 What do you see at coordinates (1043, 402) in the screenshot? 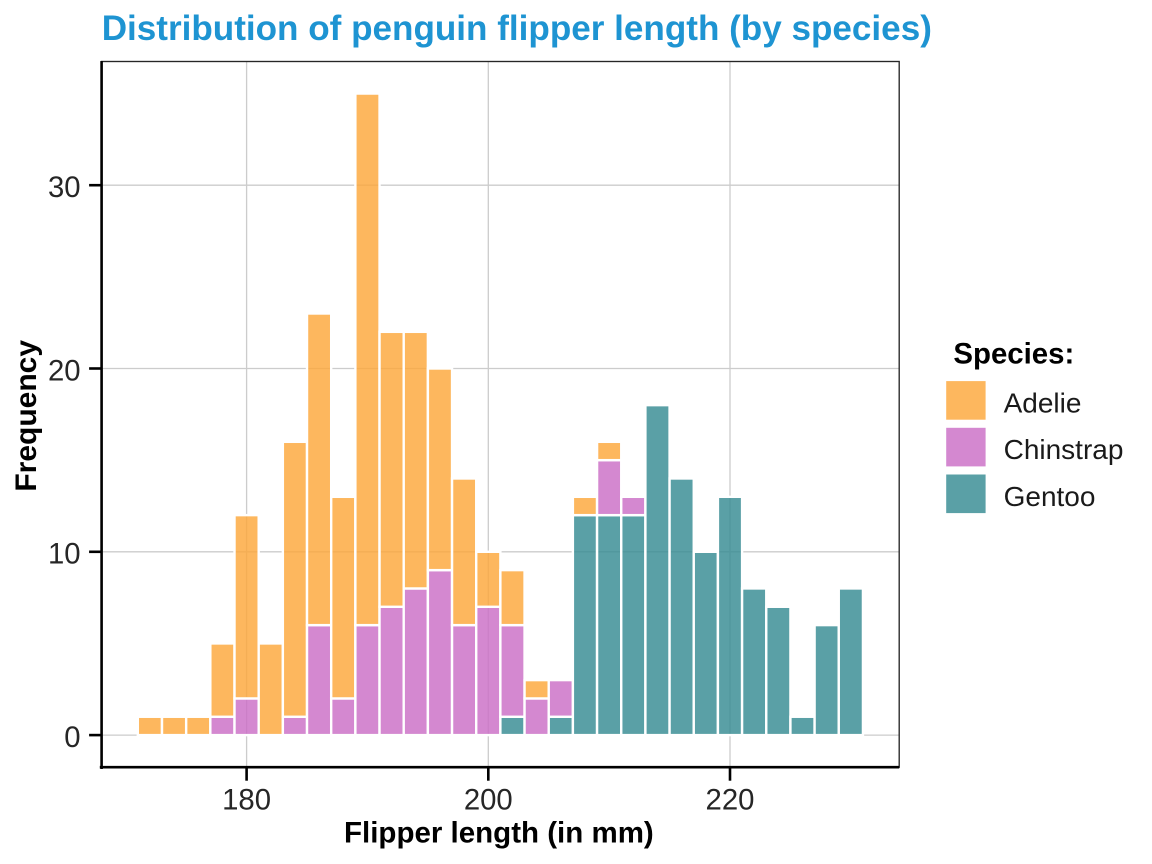
I see `svg-text: Adelie` at bounding box center [1043, 402].